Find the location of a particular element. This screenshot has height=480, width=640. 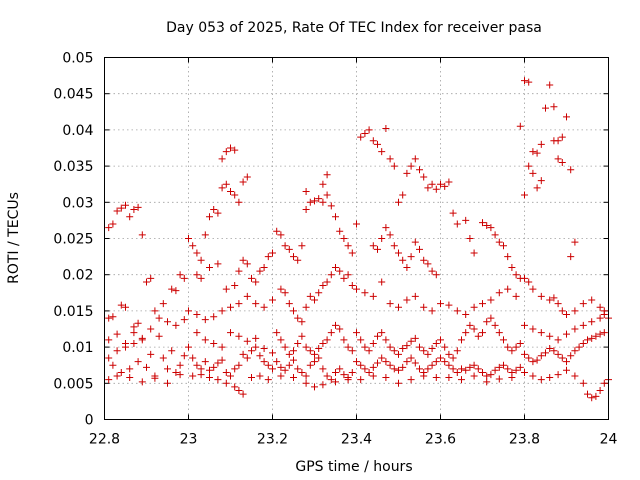

y-tick-label: 0.005 is located at coordinates (73, 384).